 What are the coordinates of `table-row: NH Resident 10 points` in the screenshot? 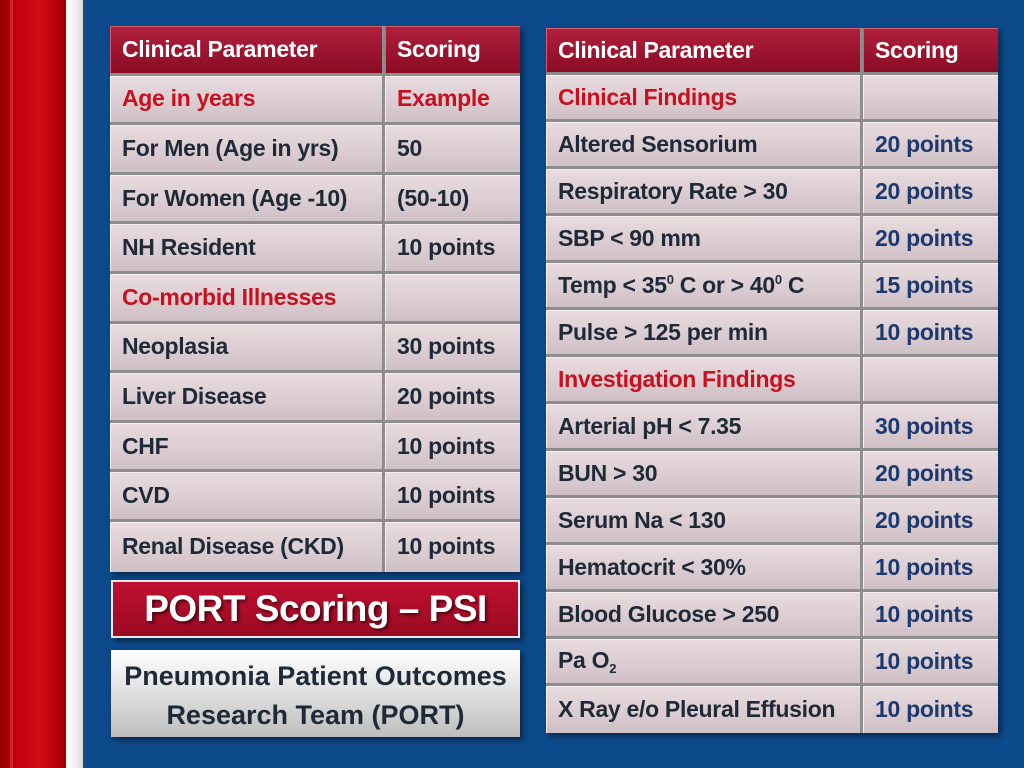 It's located at (315, 249).